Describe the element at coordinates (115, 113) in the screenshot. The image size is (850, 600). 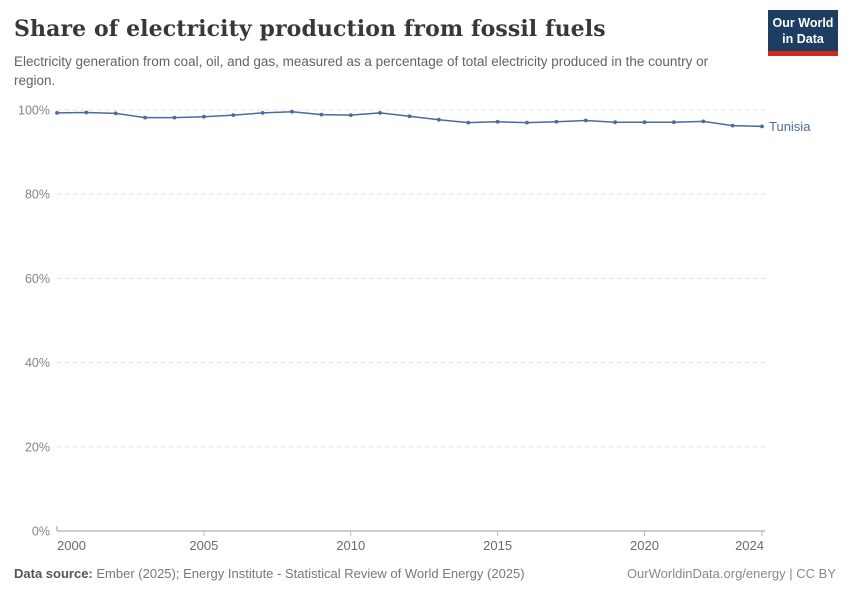
I see `data-point-2002` at that location.